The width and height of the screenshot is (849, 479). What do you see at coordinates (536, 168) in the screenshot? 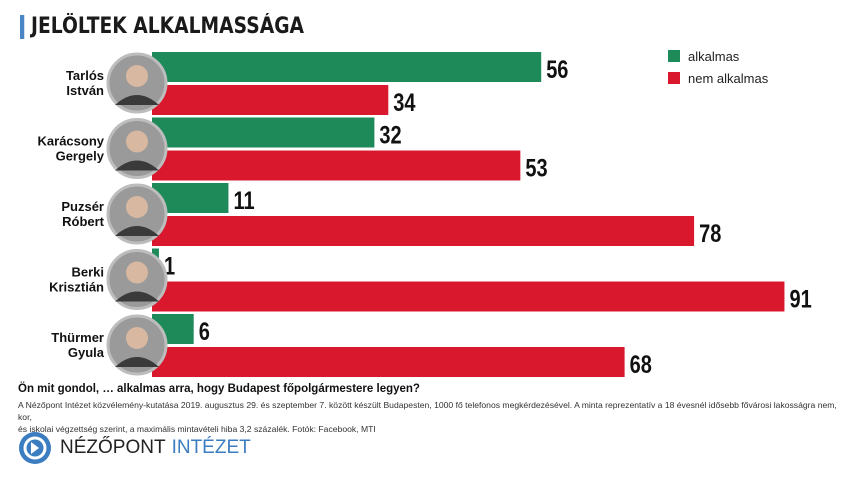
I see `data-label: 53` at bounding box center [536, 168].